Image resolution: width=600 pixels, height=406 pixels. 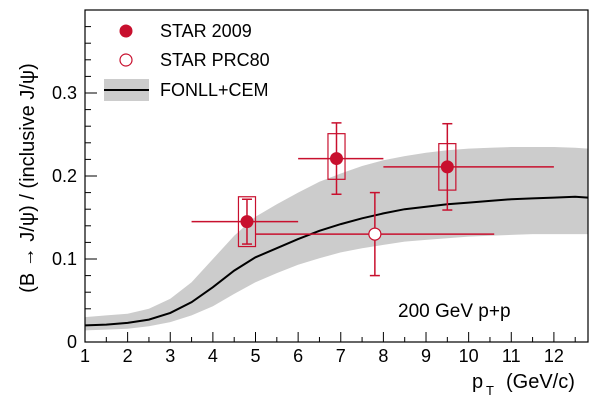 I want to click on x-tick-label: 7, so click(x=341, y=356).